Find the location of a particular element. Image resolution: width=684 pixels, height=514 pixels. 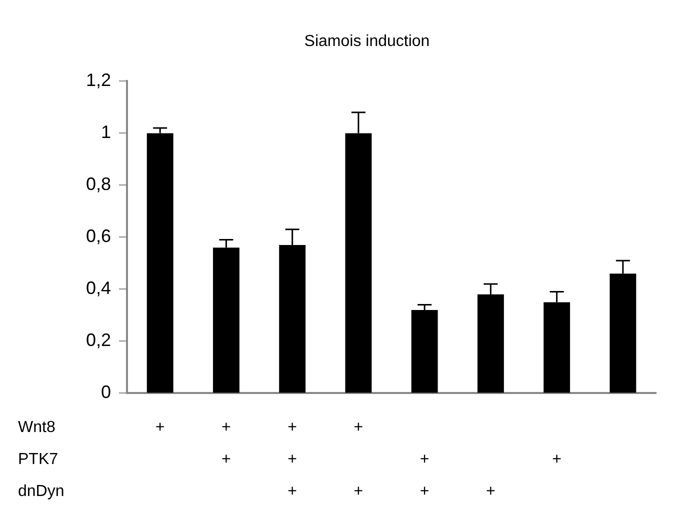

y-tick-label: PTK7 is located at coordinates (38, 460).